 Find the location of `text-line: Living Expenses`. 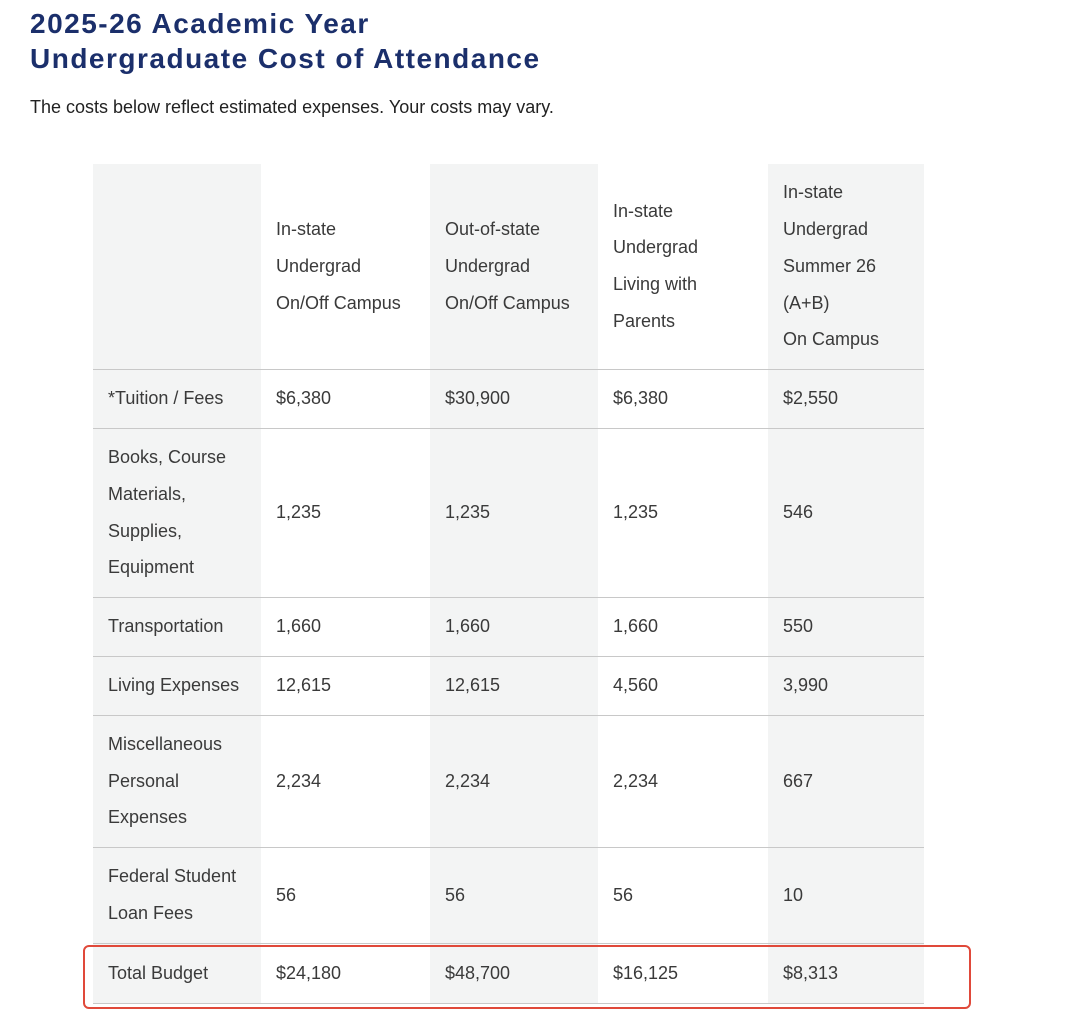

text-line: Living Expenses is located at coordinates (174, 685).